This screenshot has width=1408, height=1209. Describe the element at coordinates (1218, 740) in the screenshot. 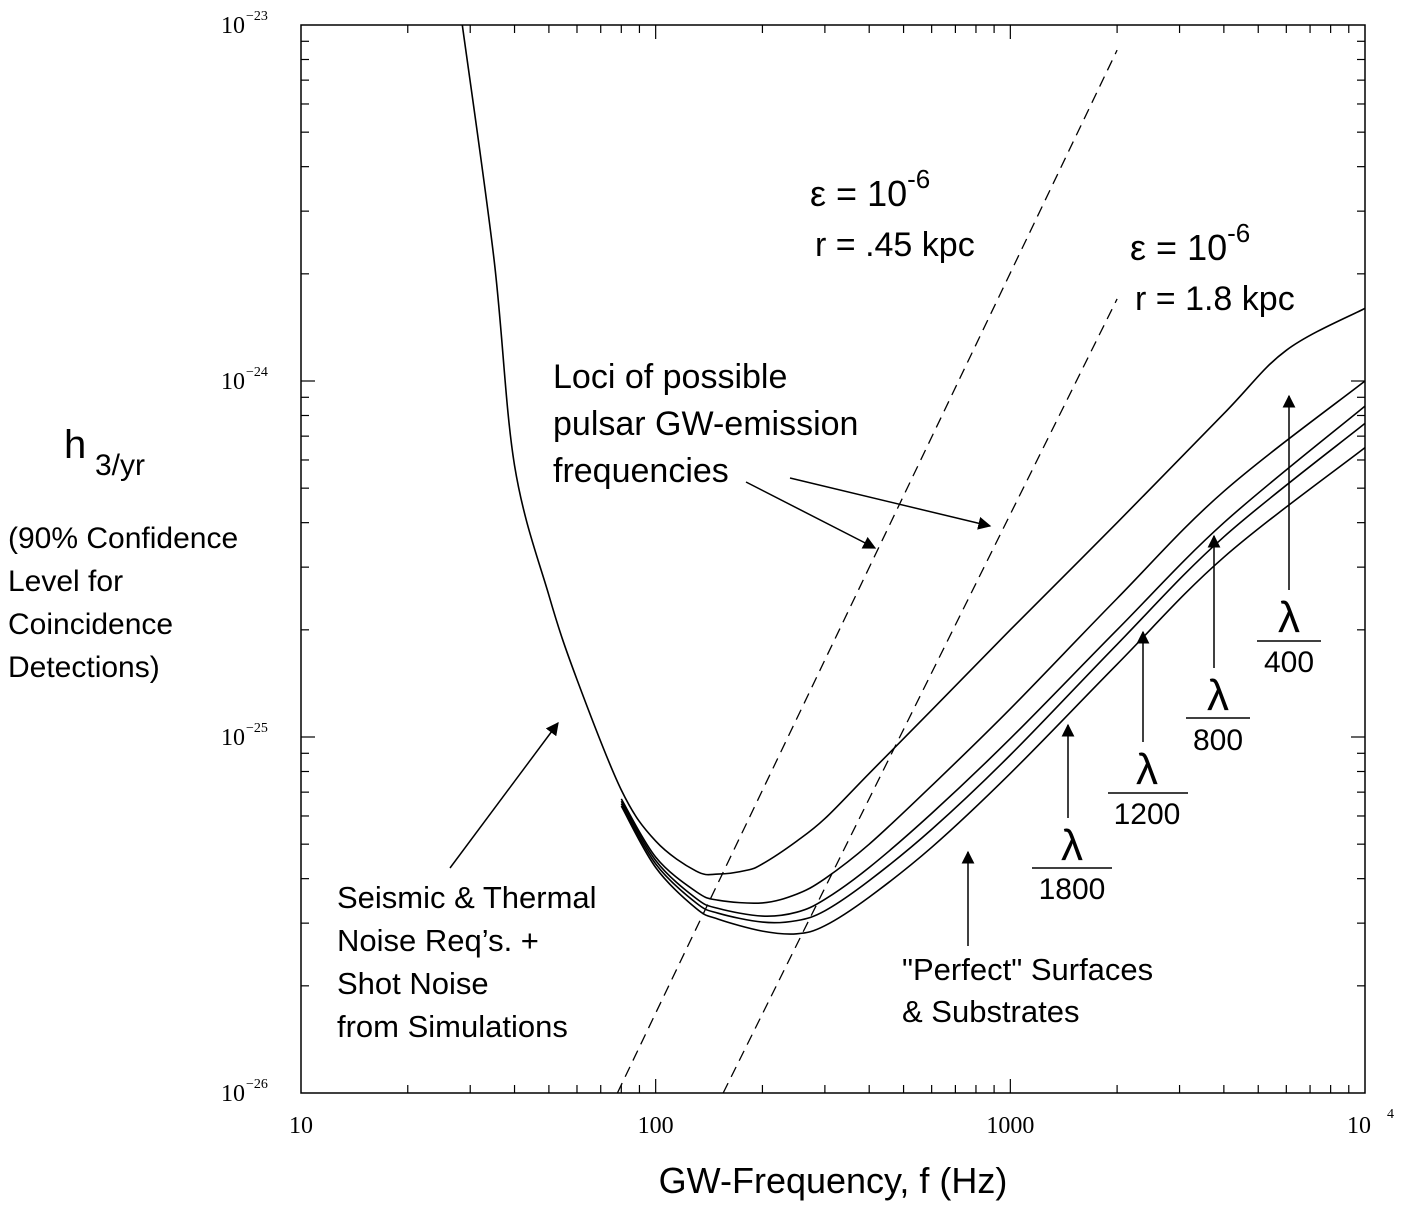

I see `lambda-denominator: 800` at that location.